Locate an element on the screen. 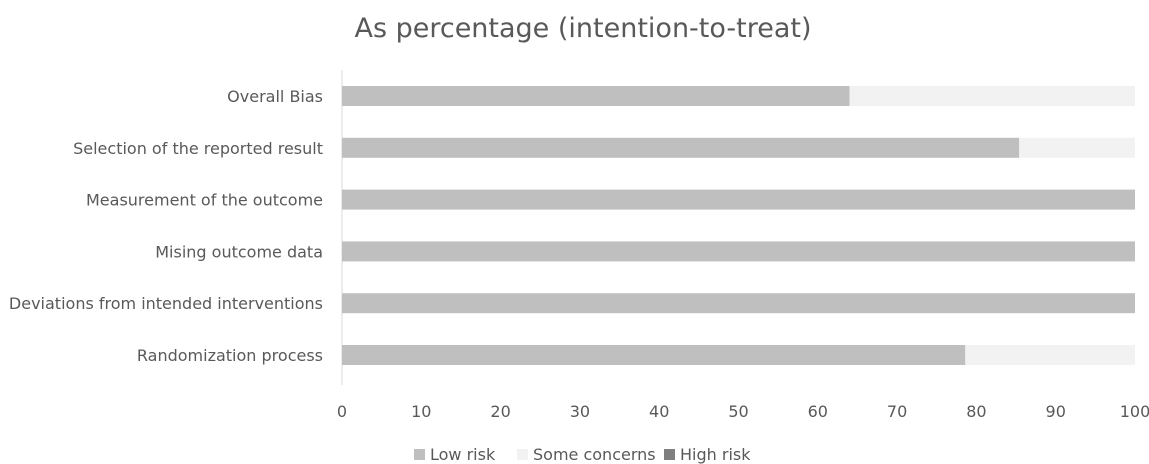 Image resolution: width=1149 pixels, height=464 pixels. x-axis-tick-labels: 0 10 20 30 40 50 60 70 80 90 100 is located at coordinates (743, 411).